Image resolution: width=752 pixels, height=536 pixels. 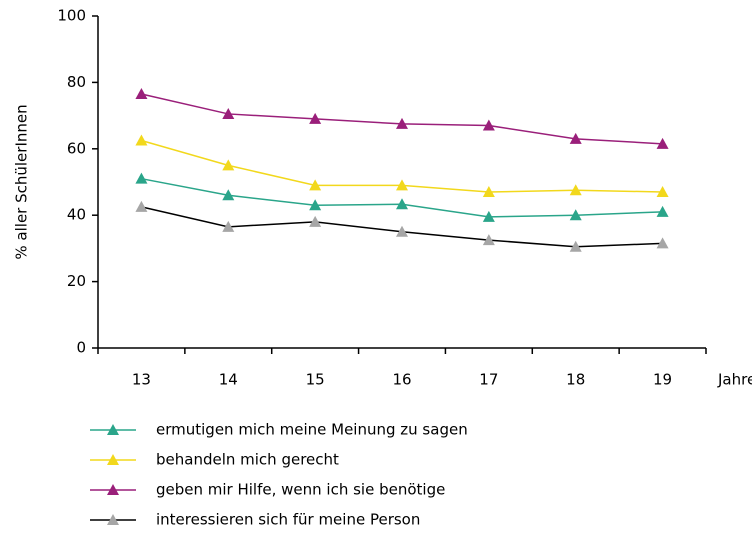 I want to click on x-tick-label: 18, so click(x=575, y=380).